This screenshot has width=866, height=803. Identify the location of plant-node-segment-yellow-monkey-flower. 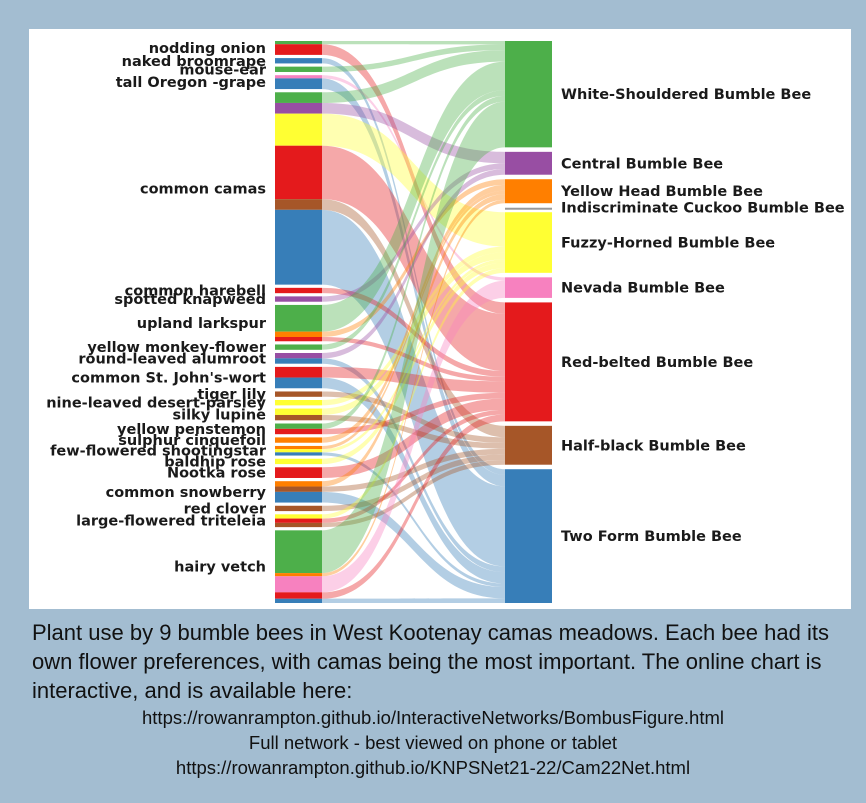
(298, 347).